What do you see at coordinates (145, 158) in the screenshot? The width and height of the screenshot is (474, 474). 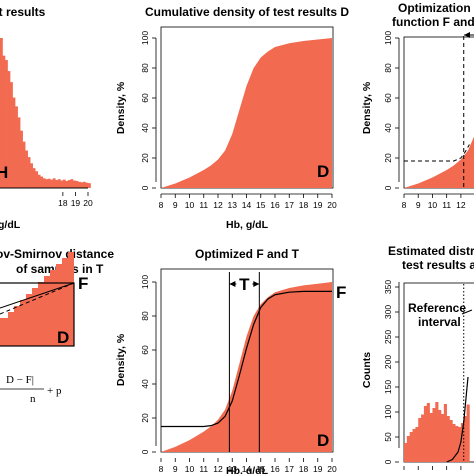 I see `panel2-y-tick-label: 20` at bounding box center [145, 158].